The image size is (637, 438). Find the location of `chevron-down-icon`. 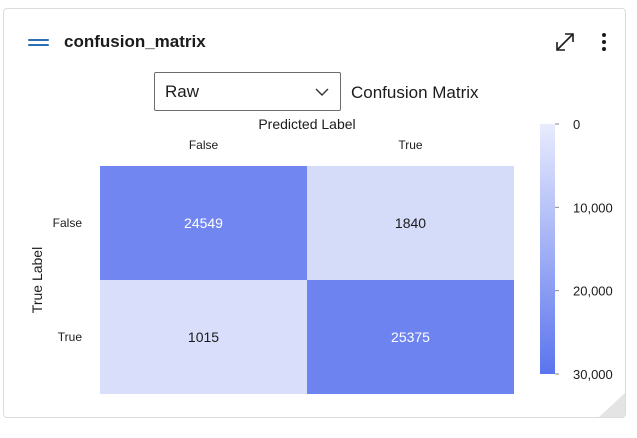

chevron-down-icon is located at coordinates (322, 92).